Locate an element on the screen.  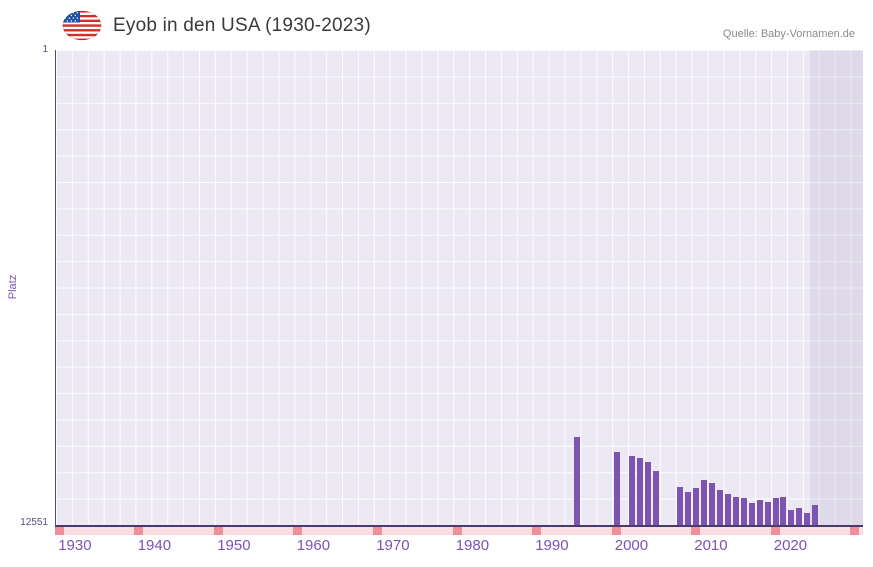
bar-2012 is located at coordinates (727, 509).